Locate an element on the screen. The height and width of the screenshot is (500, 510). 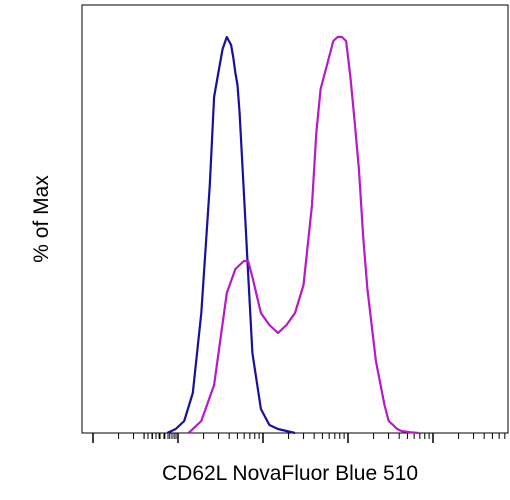
y-axis-label: % of Max is located at coordinates (41, 219).